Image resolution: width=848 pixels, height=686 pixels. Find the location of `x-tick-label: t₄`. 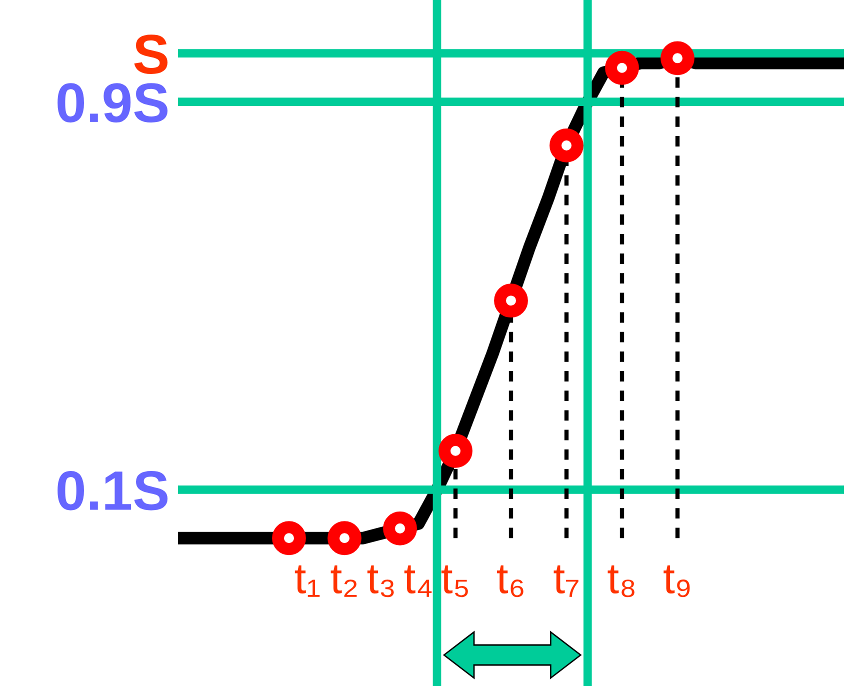

x-tick-label: t₄ is located at coordinates (418, 581).